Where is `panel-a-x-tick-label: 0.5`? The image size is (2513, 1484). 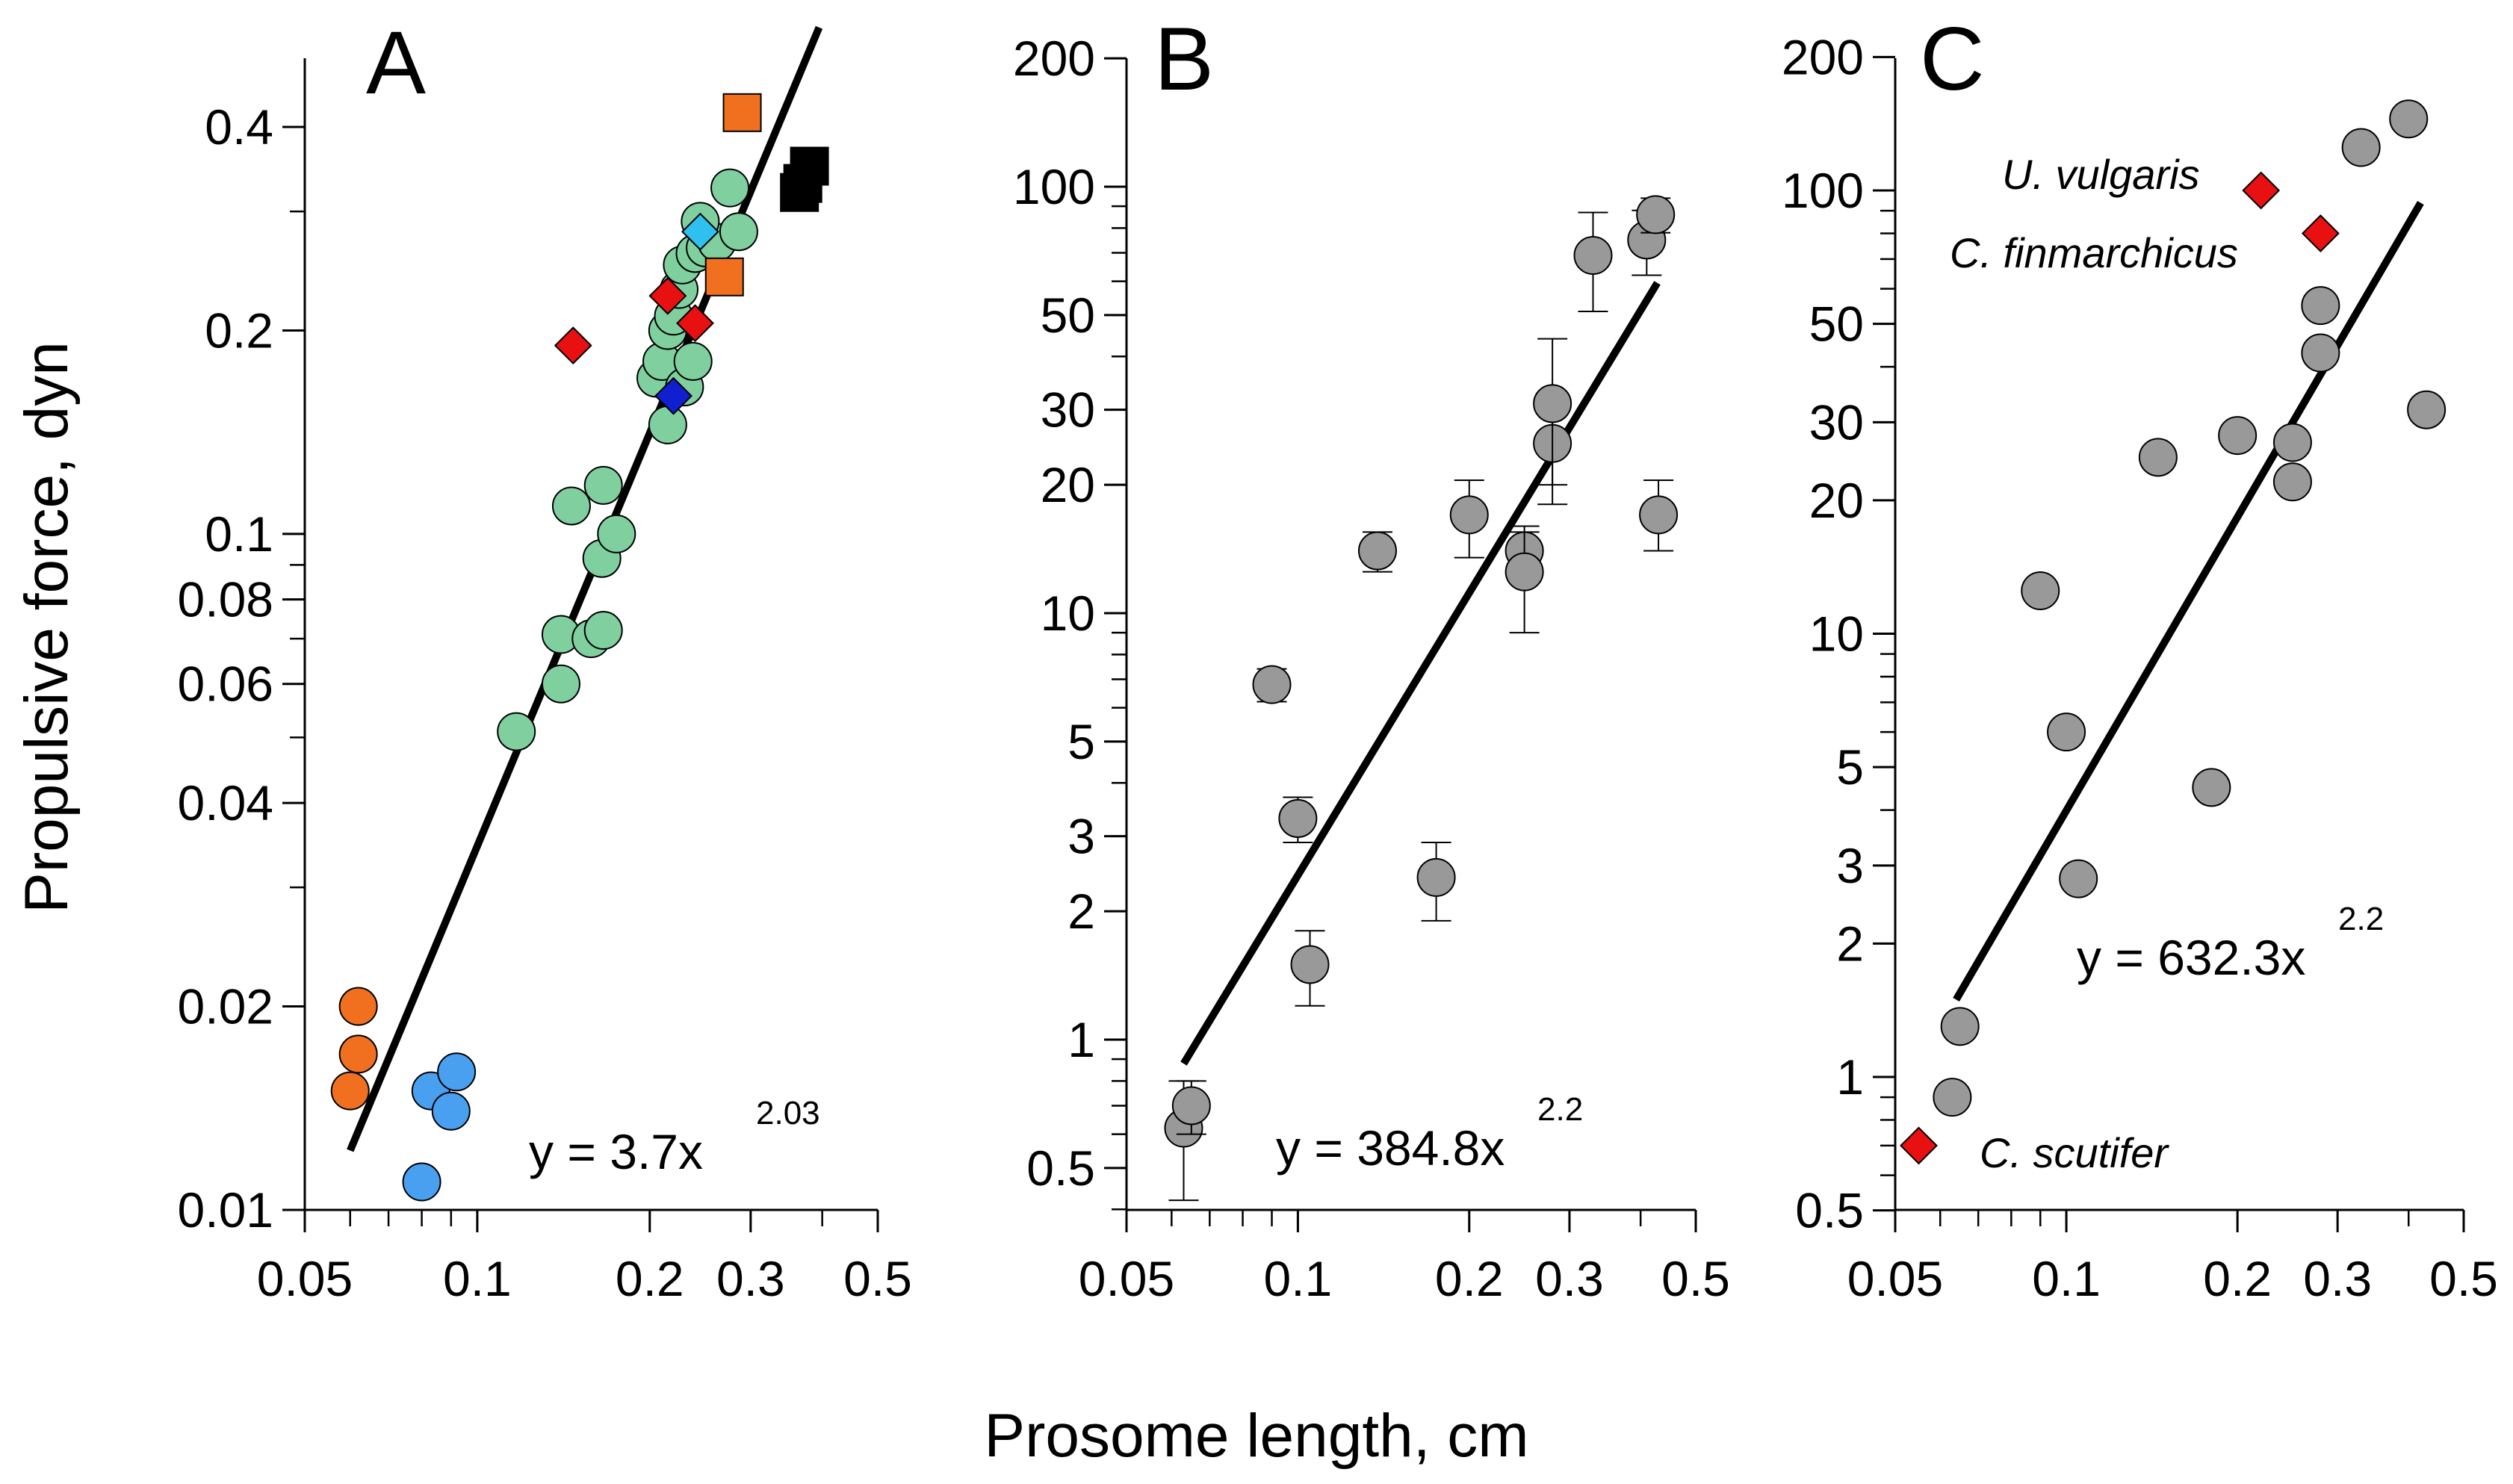
panel-a-x-tick-label: 0.5 is located at coordinates (877, 1279).